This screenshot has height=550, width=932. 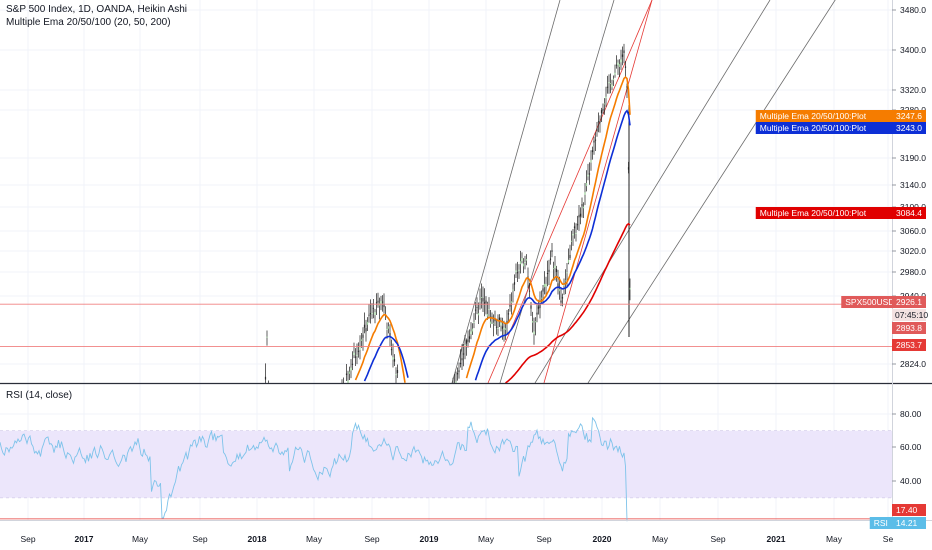 I want to click on time-tick-label: 2019, so click(x=429, y=539).